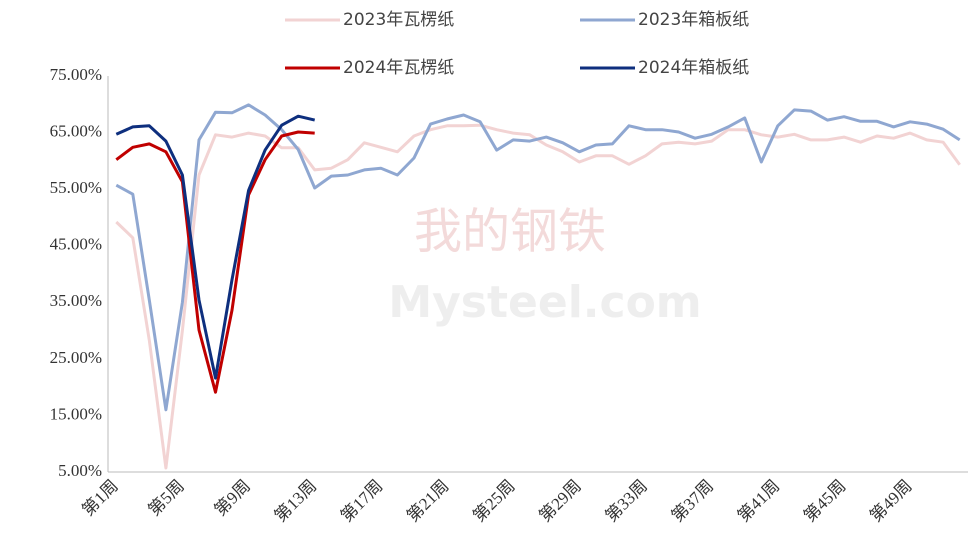  What do you see at coordinates (166, 497) in the screenshot?
I see `x-tick-label: 第5周` at bounding box center [166, 497].